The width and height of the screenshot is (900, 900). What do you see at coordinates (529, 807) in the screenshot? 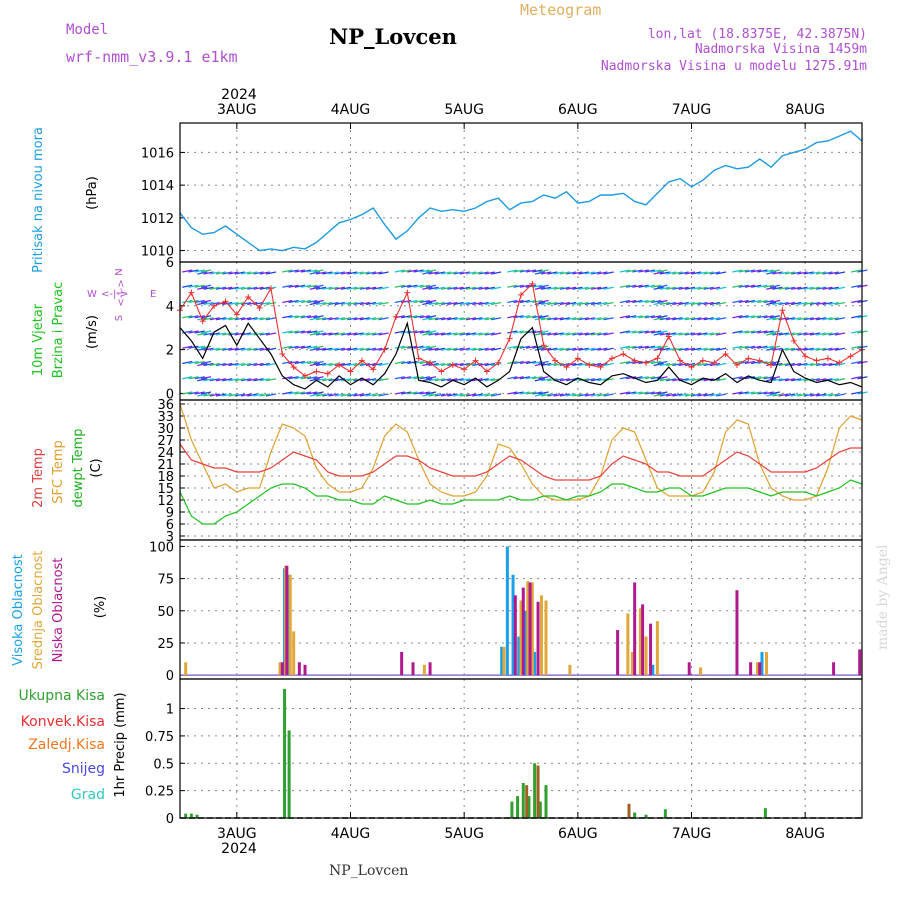
I see `precip-bar-total` at bounding box center [529, 807].